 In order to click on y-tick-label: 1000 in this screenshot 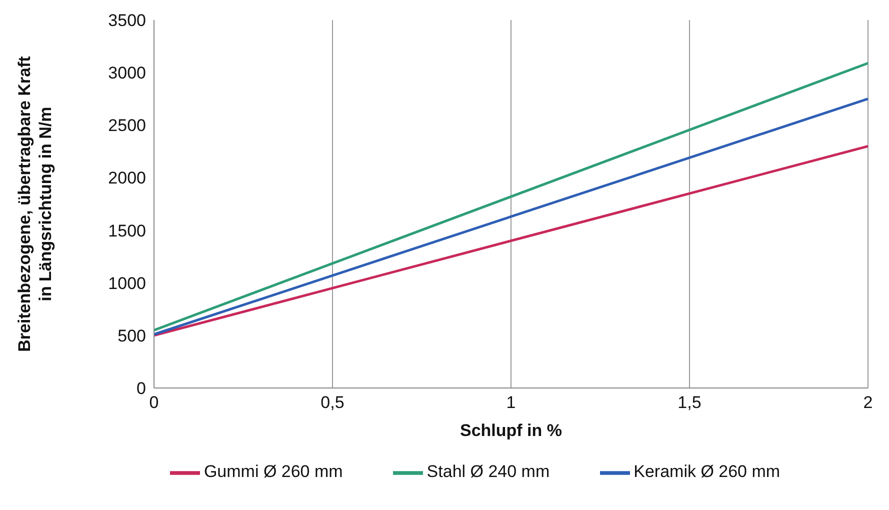, I will do `click(127, 283)`.